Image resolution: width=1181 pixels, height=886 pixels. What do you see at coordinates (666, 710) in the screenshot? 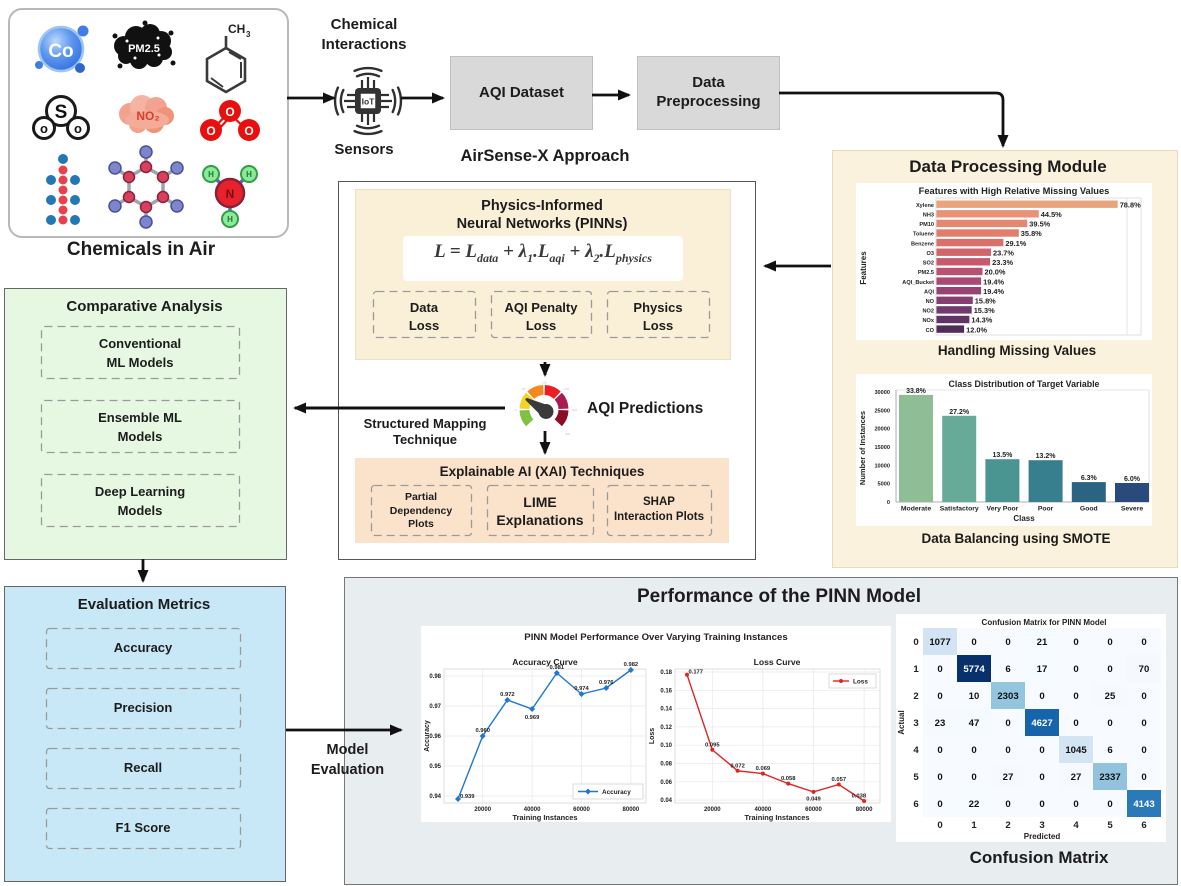
I see `svg-text: 0.14` at bounding box center [666, 710].